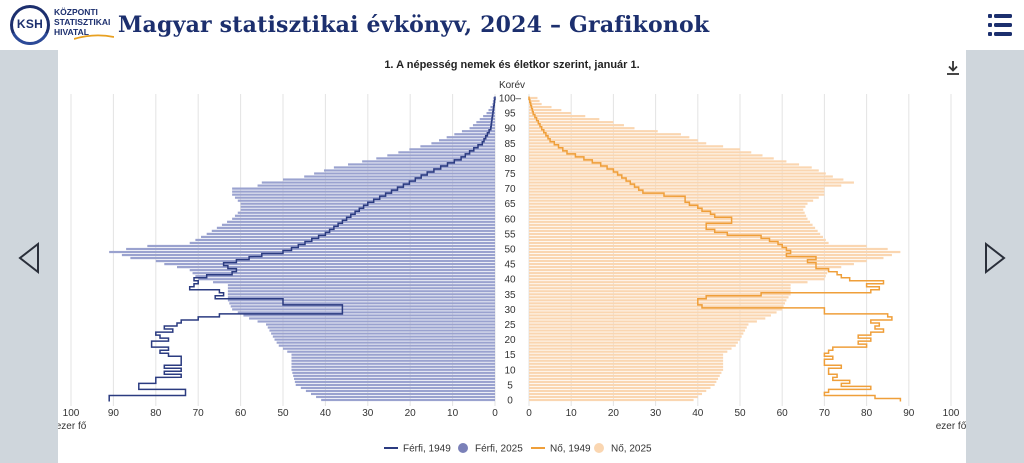  I want to click on next-chart-button, so click(995, 258).